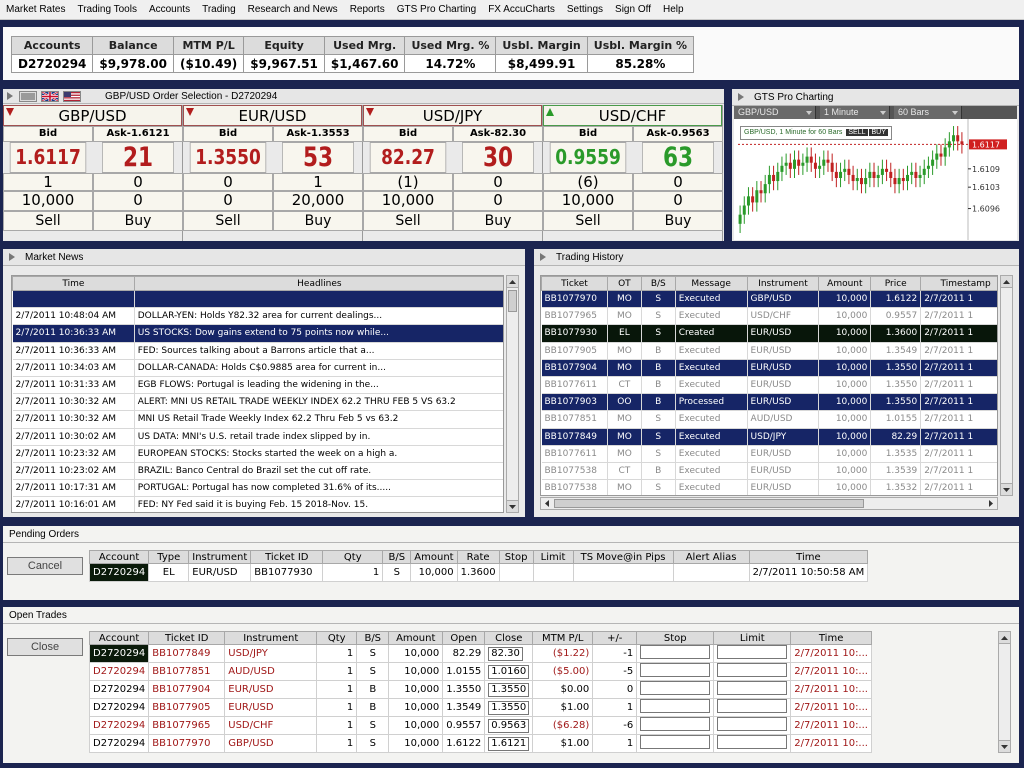  What do you see at coordinates (169, 9) in the screenshot?
I see `menu-item-accounts: Accounts` at bounding box center [169, 9].